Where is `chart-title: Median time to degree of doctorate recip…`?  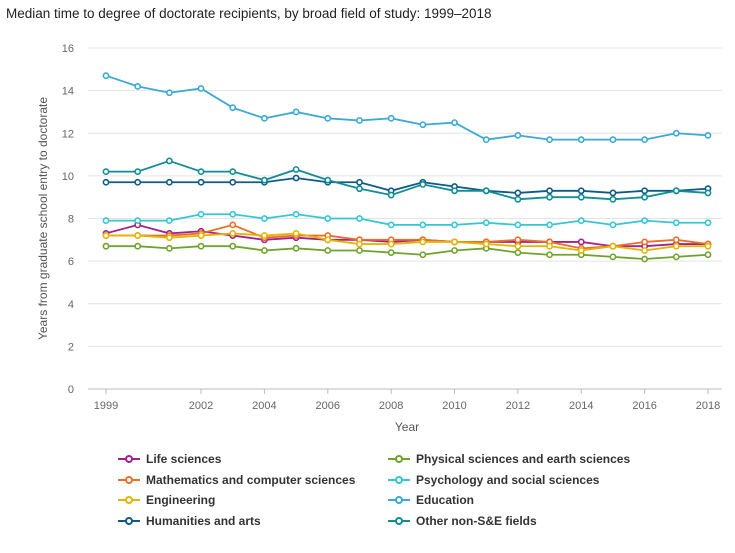
chart-title: Median time to degree of doctorate recip… is located at coordinates (249, 13).